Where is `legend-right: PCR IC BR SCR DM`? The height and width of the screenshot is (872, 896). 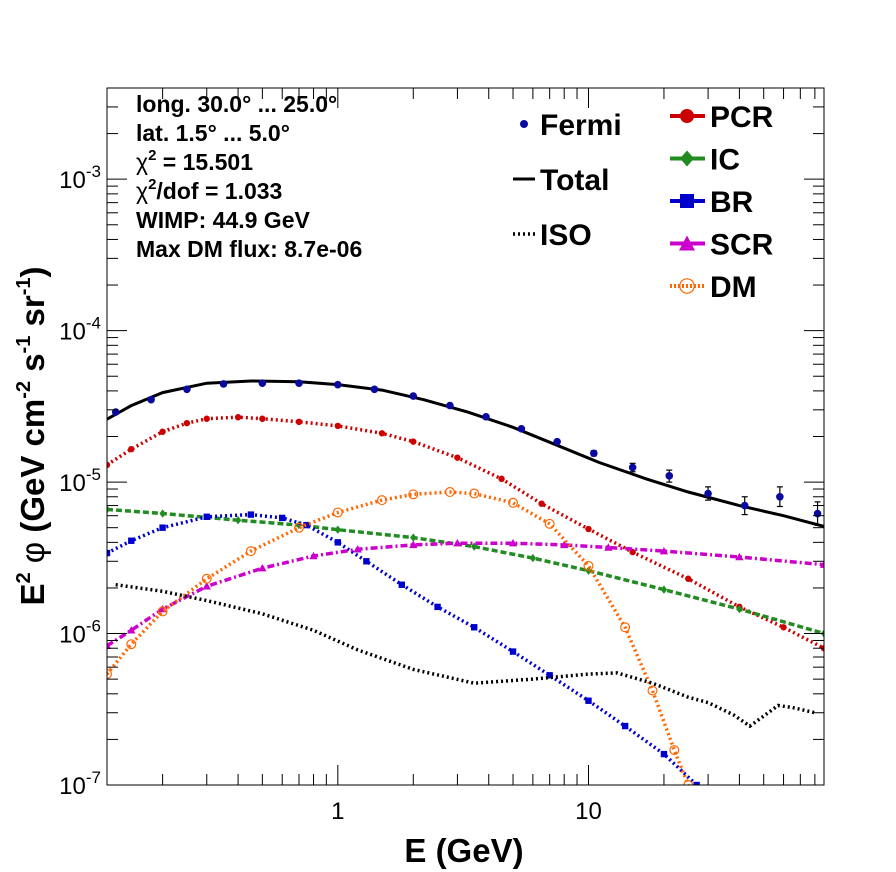
legend-right: PCR IC BR SCR DM is located at coordinates (722, 202).